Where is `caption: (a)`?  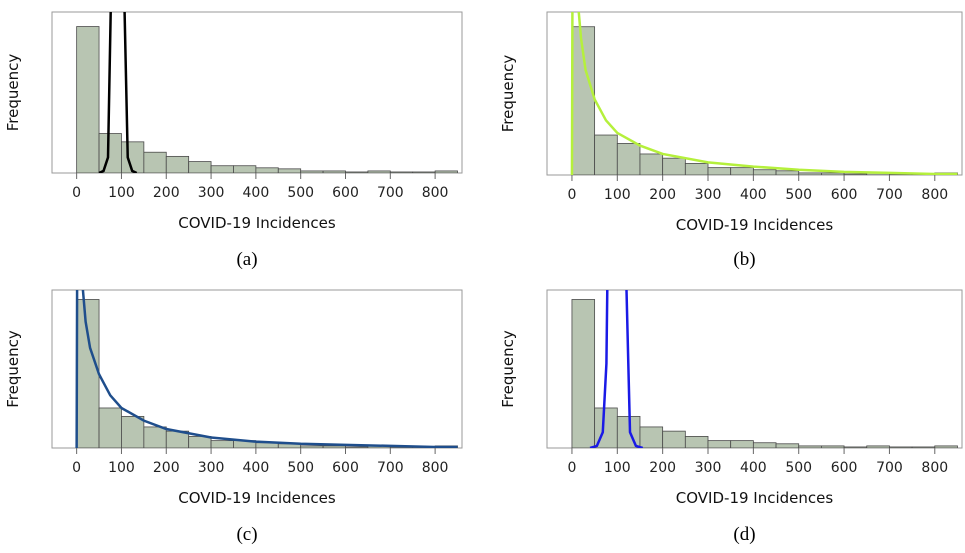
caption: (a) is located at coordinates (246, 259).